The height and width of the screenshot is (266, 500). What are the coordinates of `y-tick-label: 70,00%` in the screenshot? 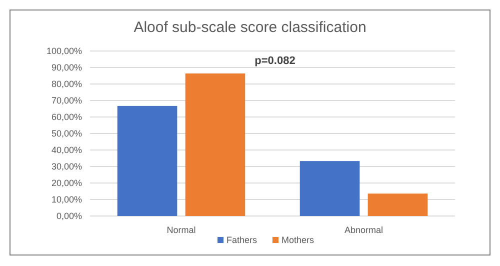 It's located at (66, 101).